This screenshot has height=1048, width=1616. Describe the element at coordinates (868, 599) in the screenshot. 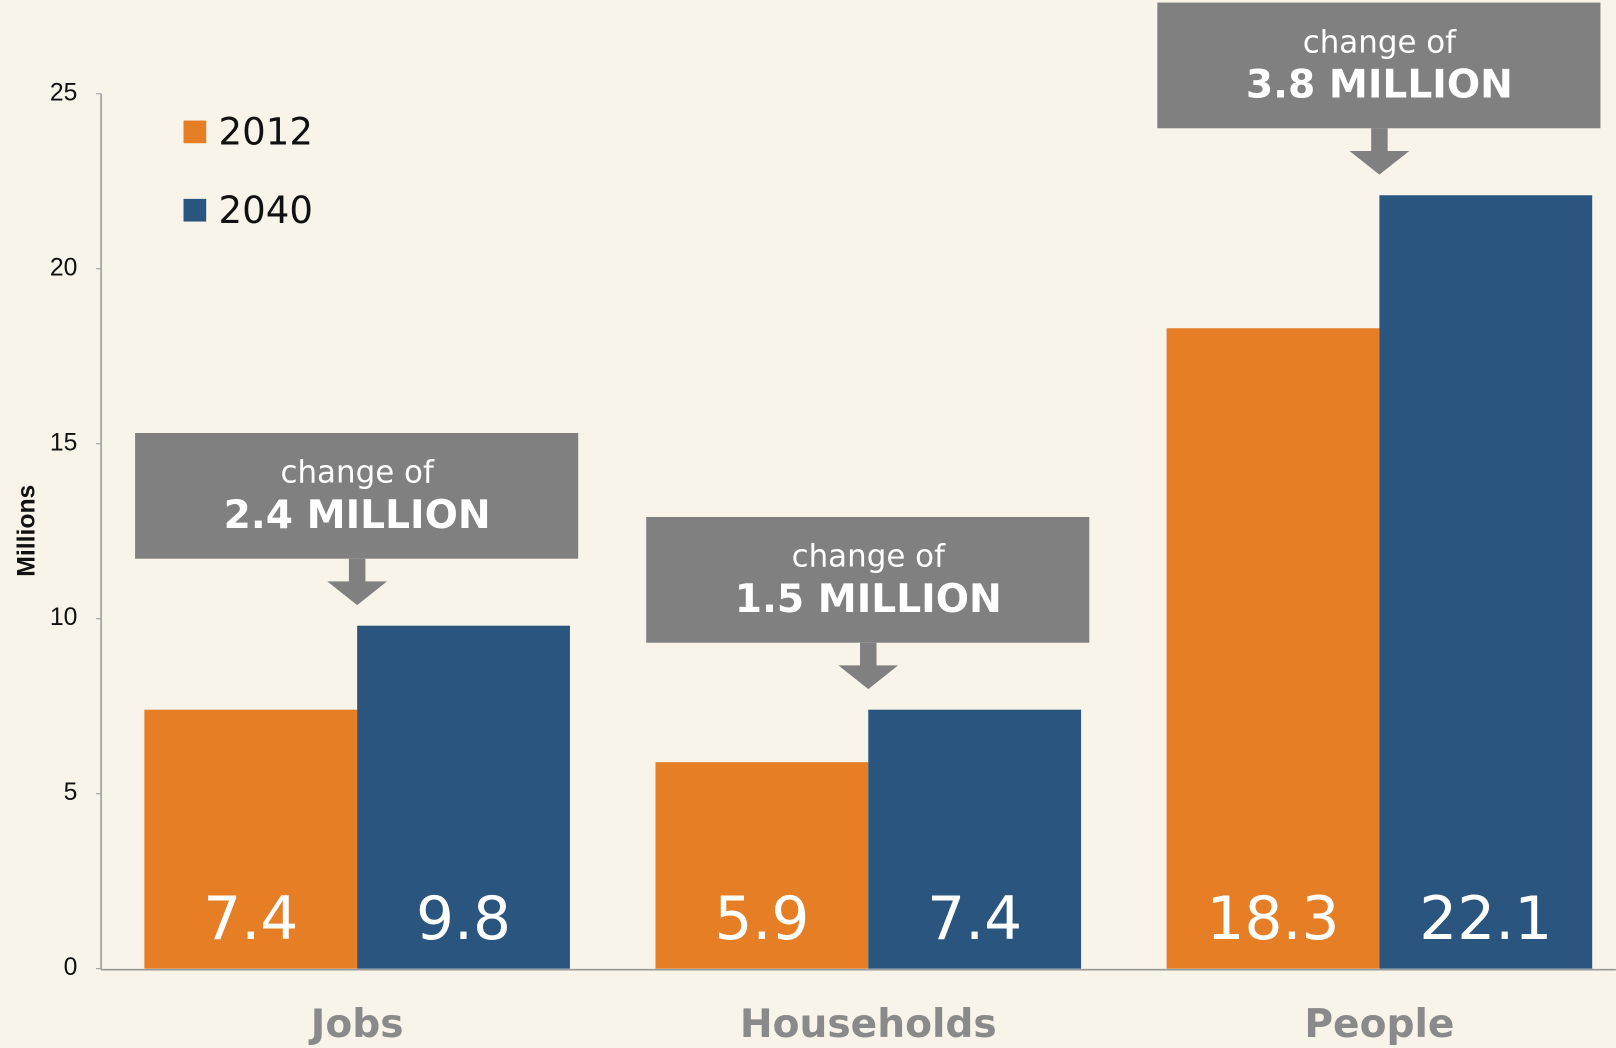

I see `annotation-value: 1.5 MILLION` at that location.